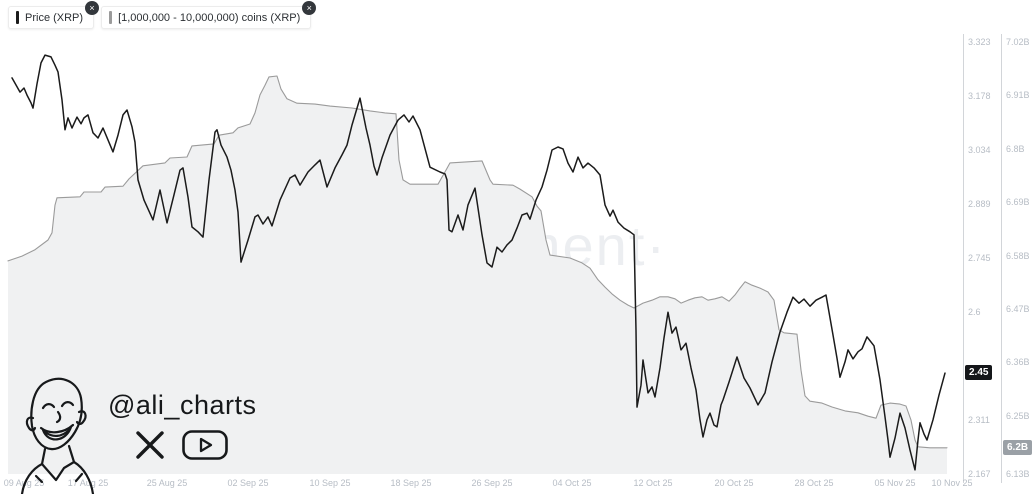 The image size is (1032, 495). What do you see at coordinates (57, 435) in the screenshot?
I see `avatar` at bounding box center [57, 435].